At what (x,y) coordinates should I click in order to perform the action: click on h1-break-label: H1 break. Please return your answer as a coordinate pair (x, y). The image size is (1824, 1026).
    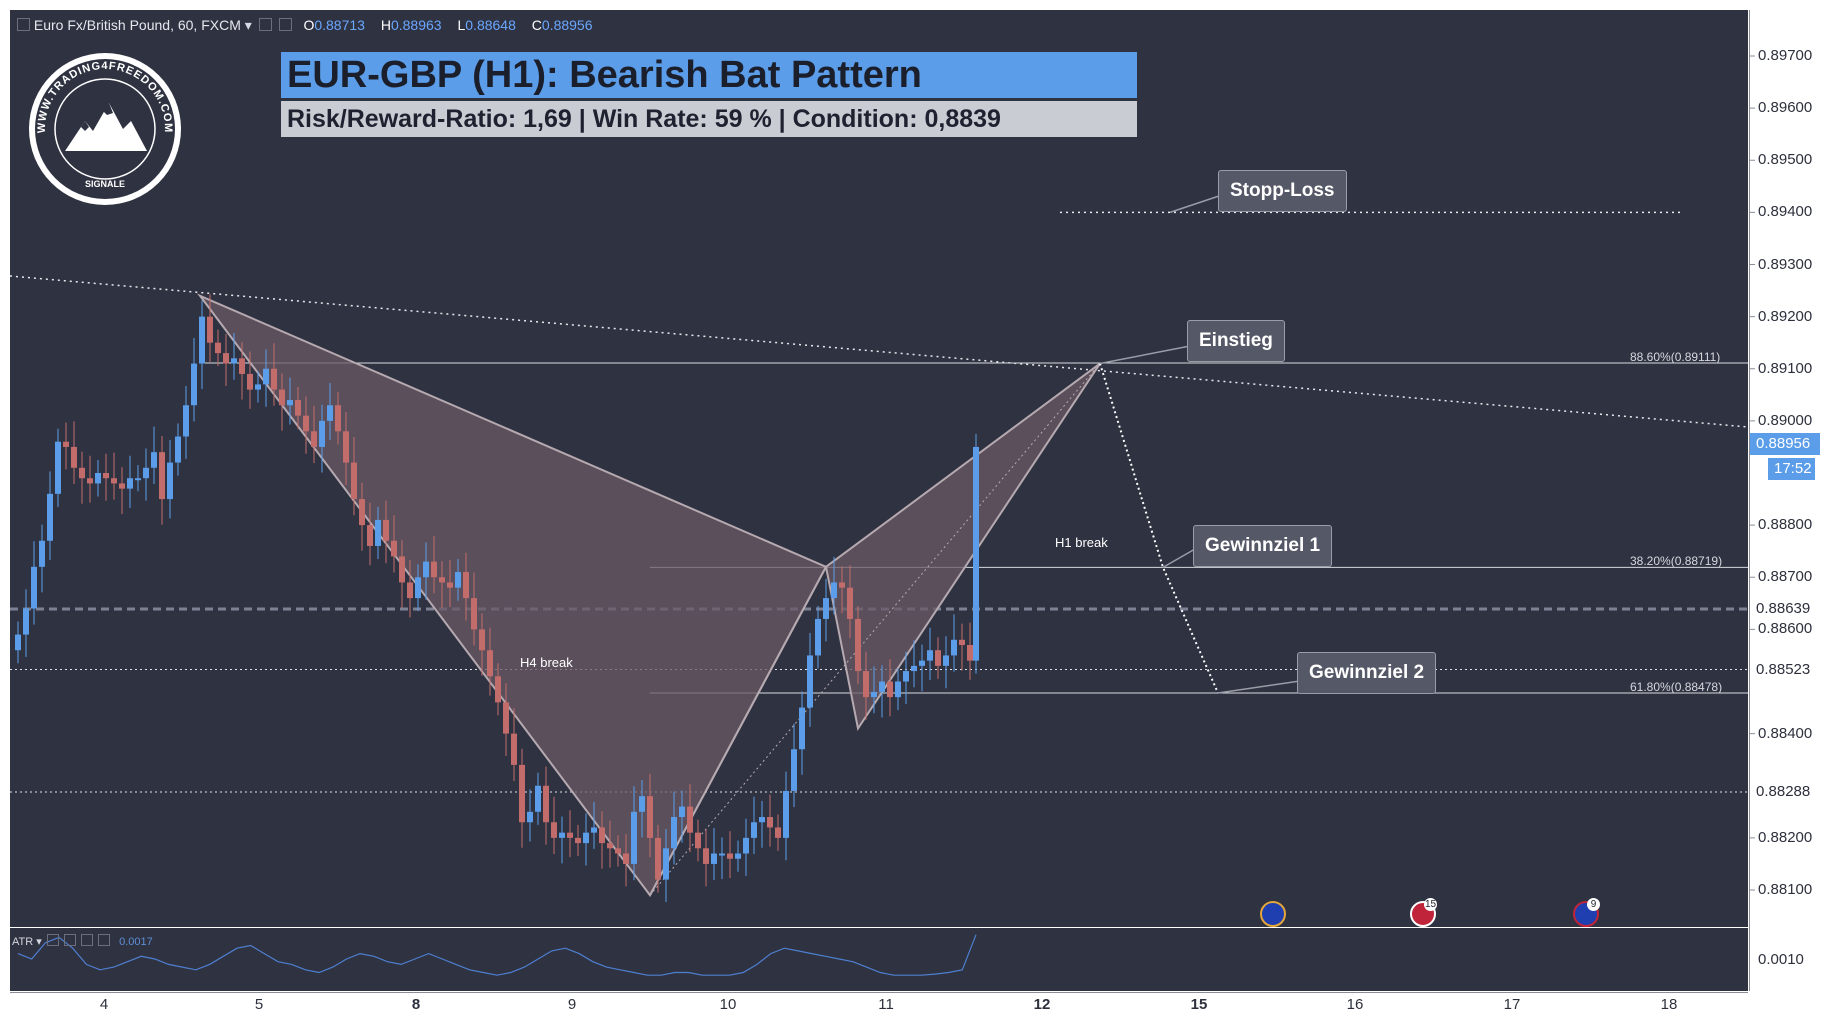
    Looking at the image, I should click on (1081, 542).